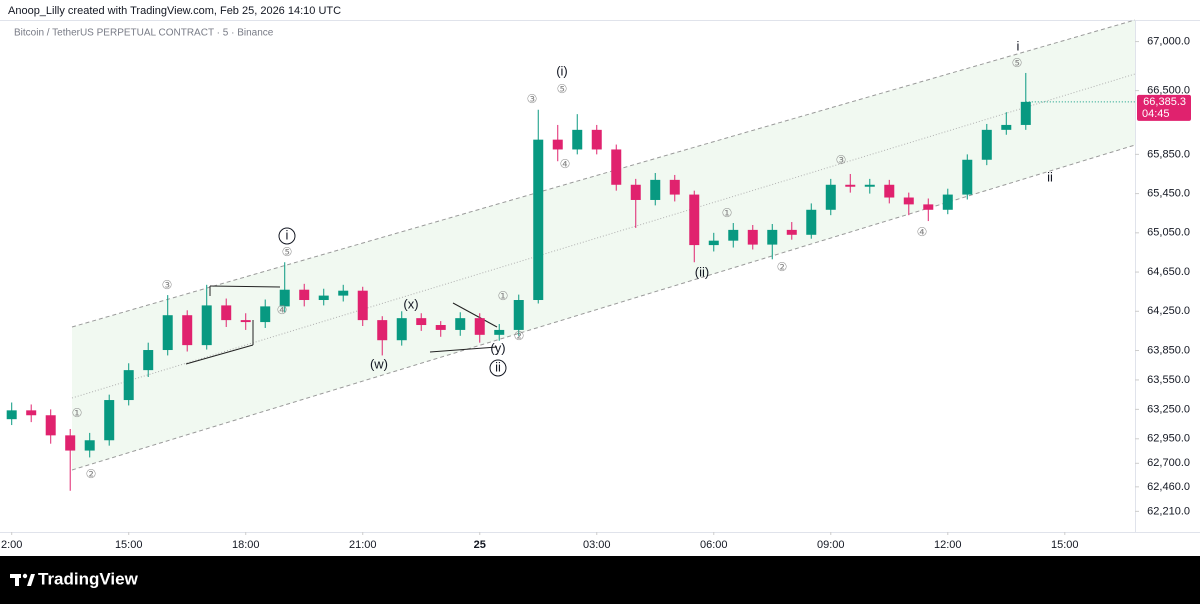 This screenshot has height=609, width=1200. I want to click on footer-brand: TradingView, so click(88, 578).